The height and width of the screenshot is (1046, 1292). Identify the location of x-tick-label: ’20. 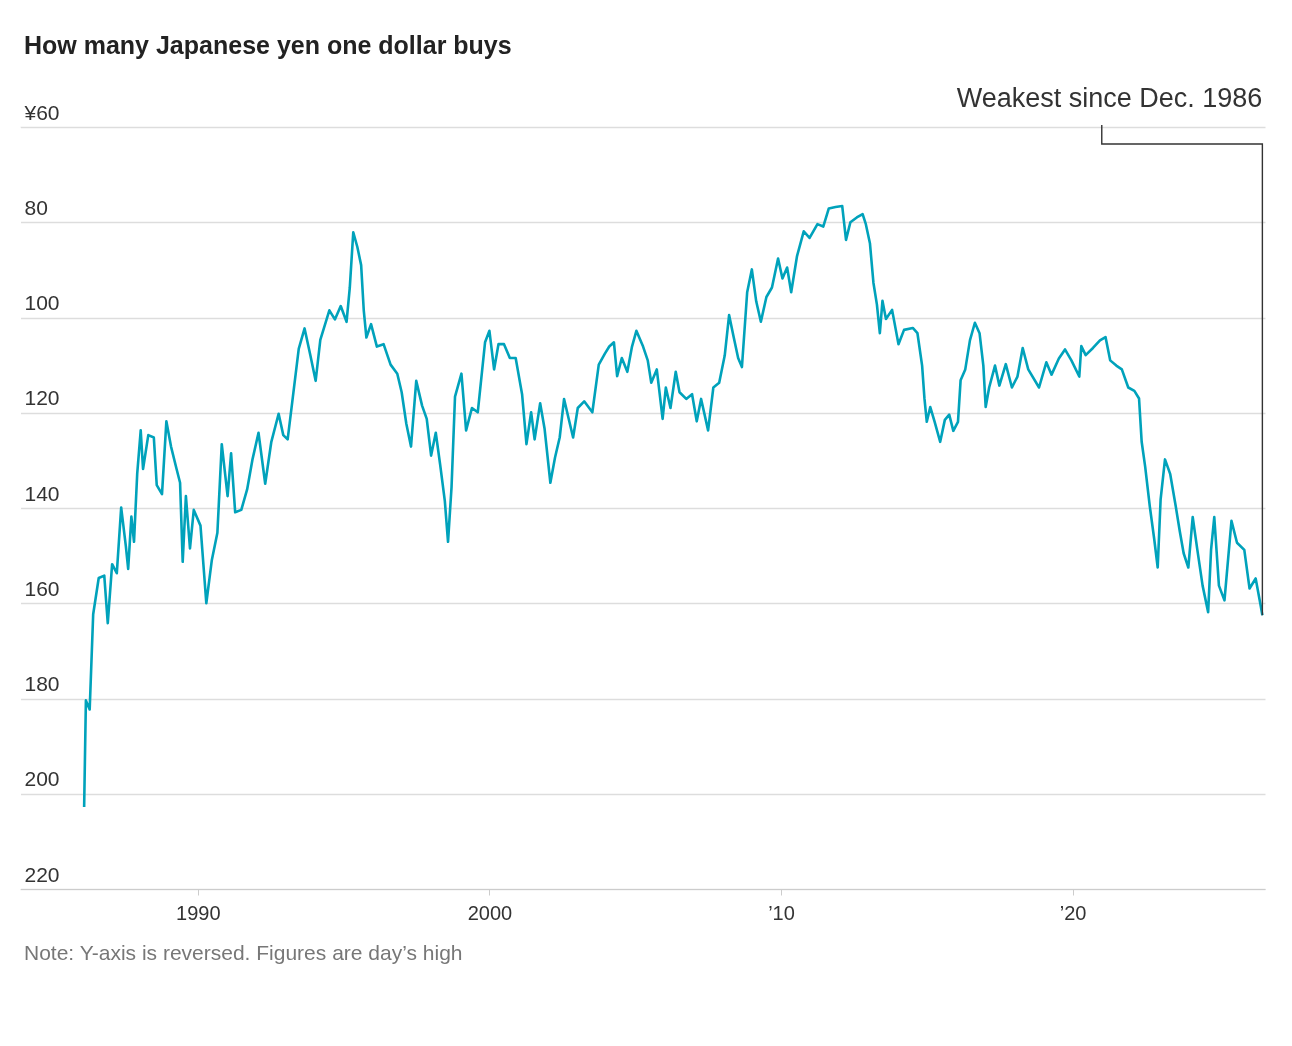
(1073, 912).